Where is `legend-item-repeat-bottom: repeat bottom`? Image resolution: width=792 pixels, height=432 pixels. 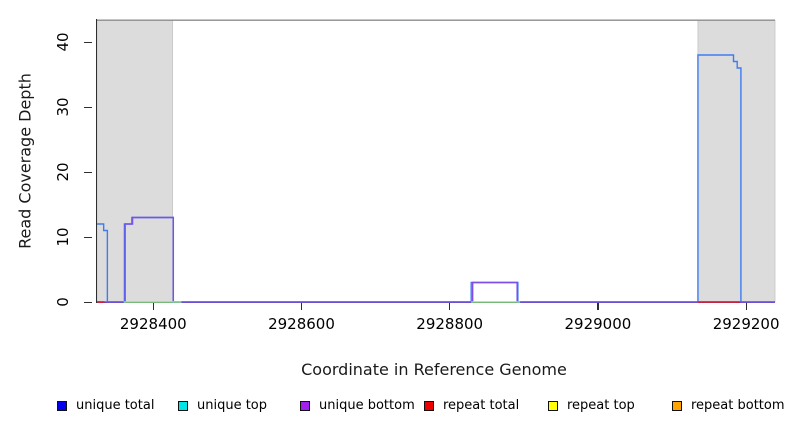
legend-item-repeat-bottom: repeat bottom is located at coordinates (728, 405).